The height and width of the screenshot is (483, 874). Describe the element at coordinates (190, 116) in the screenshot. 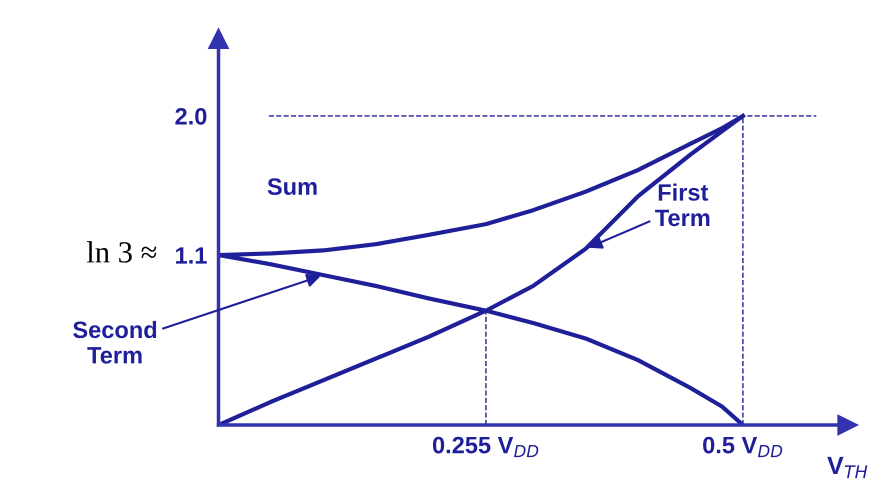

I see `y-tick-label: 2.0` at that location.